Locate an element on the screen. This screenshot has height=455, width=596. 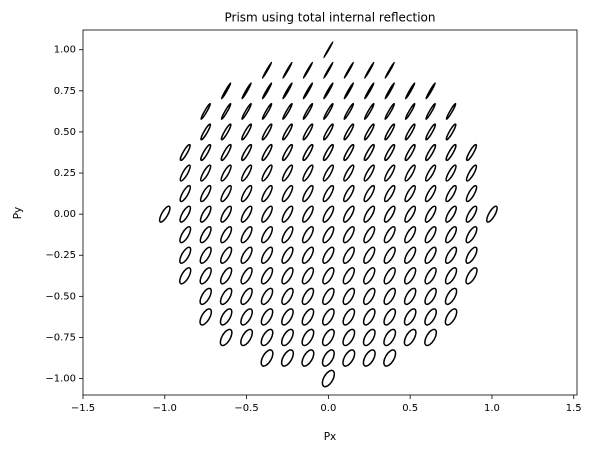
x-tick-label: 0.0 is located at coordinates (328, 408).